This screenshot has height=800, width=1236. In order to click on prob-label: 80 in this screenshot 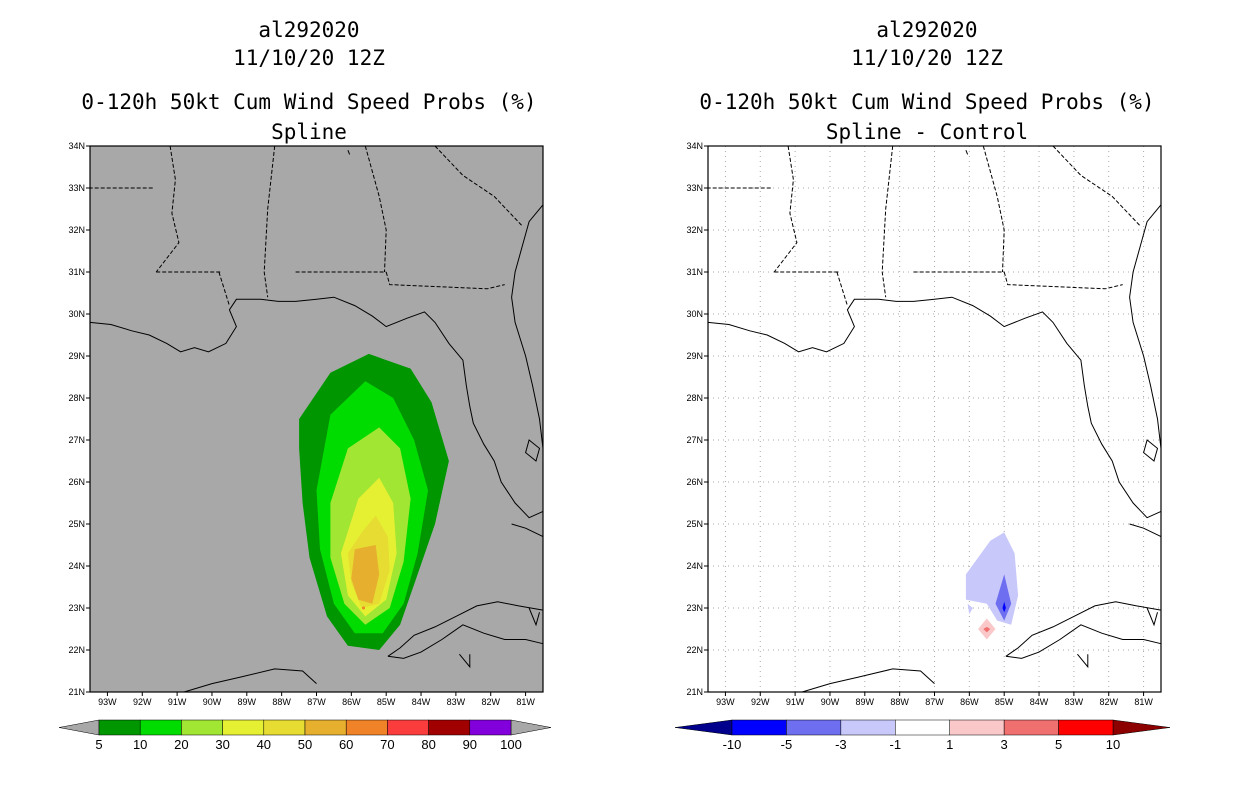, I will do `click(428, 744)`.